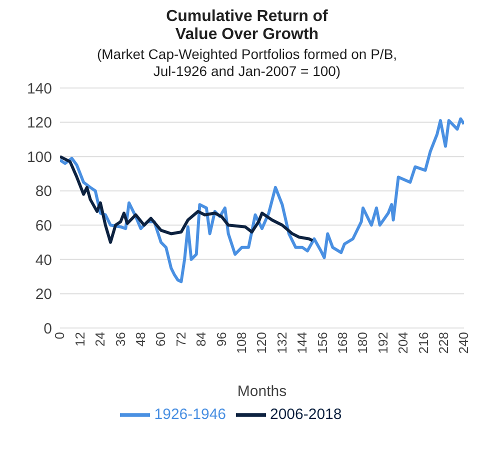 This screenshot has height=476, width=494. I want to click on chart-subtitle: (Market Cap-Weighted Portfolios formed on P/B, Jul-1926 and Jan-2007 = 100), so click(247, 63).